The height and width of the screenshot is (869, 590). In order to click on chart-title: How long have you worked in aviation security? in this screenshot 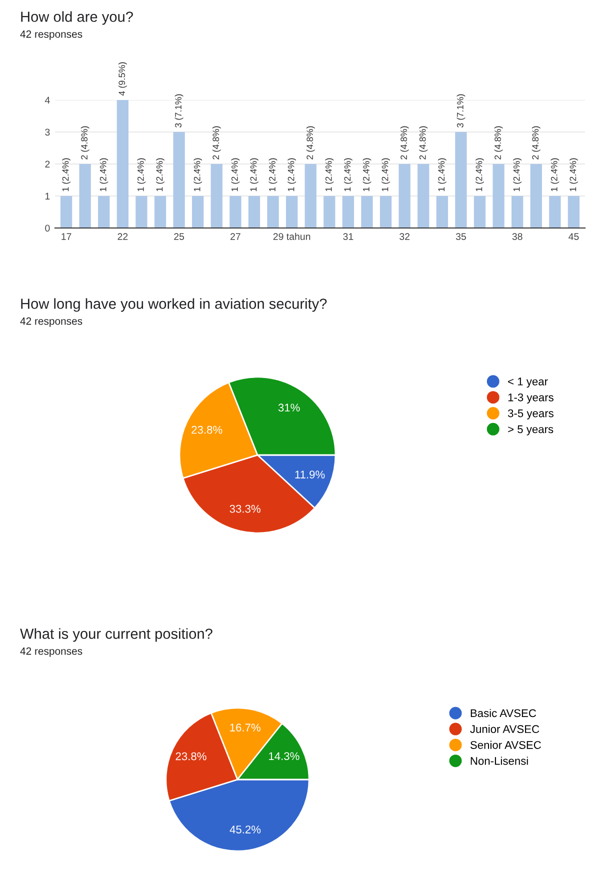, I will do `click(174, 305)`.